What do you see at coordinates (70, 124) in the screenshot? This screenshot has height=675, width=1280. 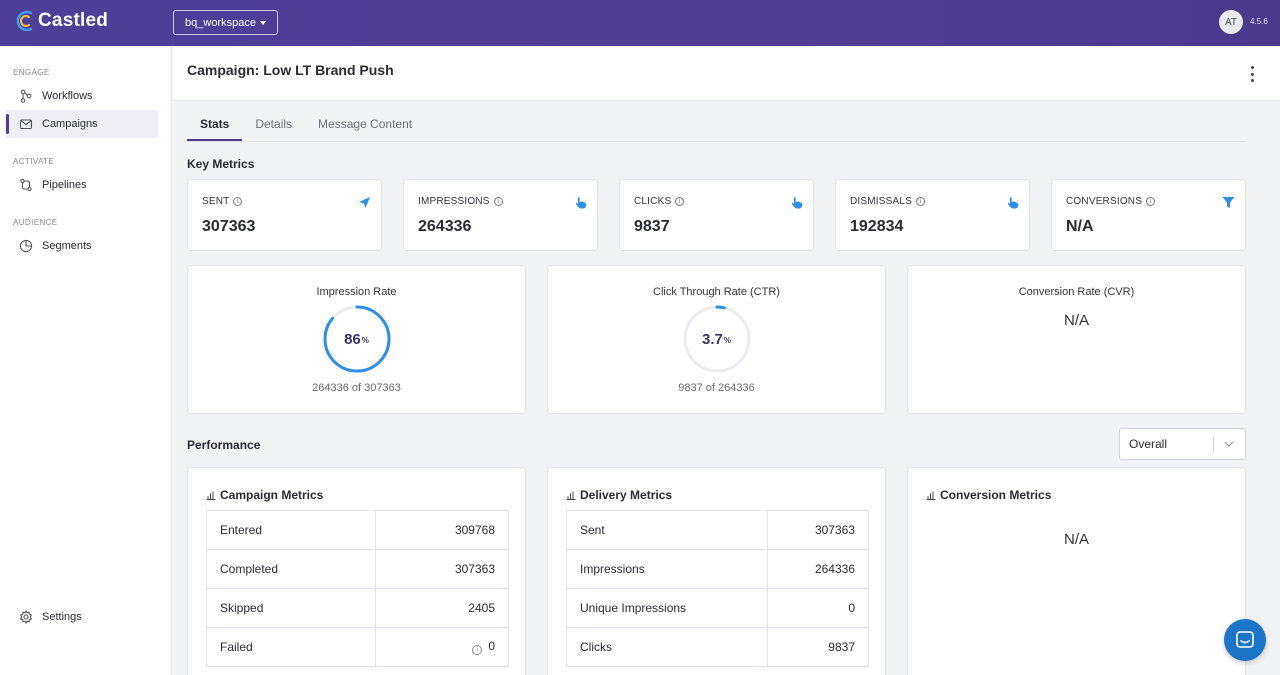 I see `sidebar-item-label: Campaigns` at bounding box center [70, 124].